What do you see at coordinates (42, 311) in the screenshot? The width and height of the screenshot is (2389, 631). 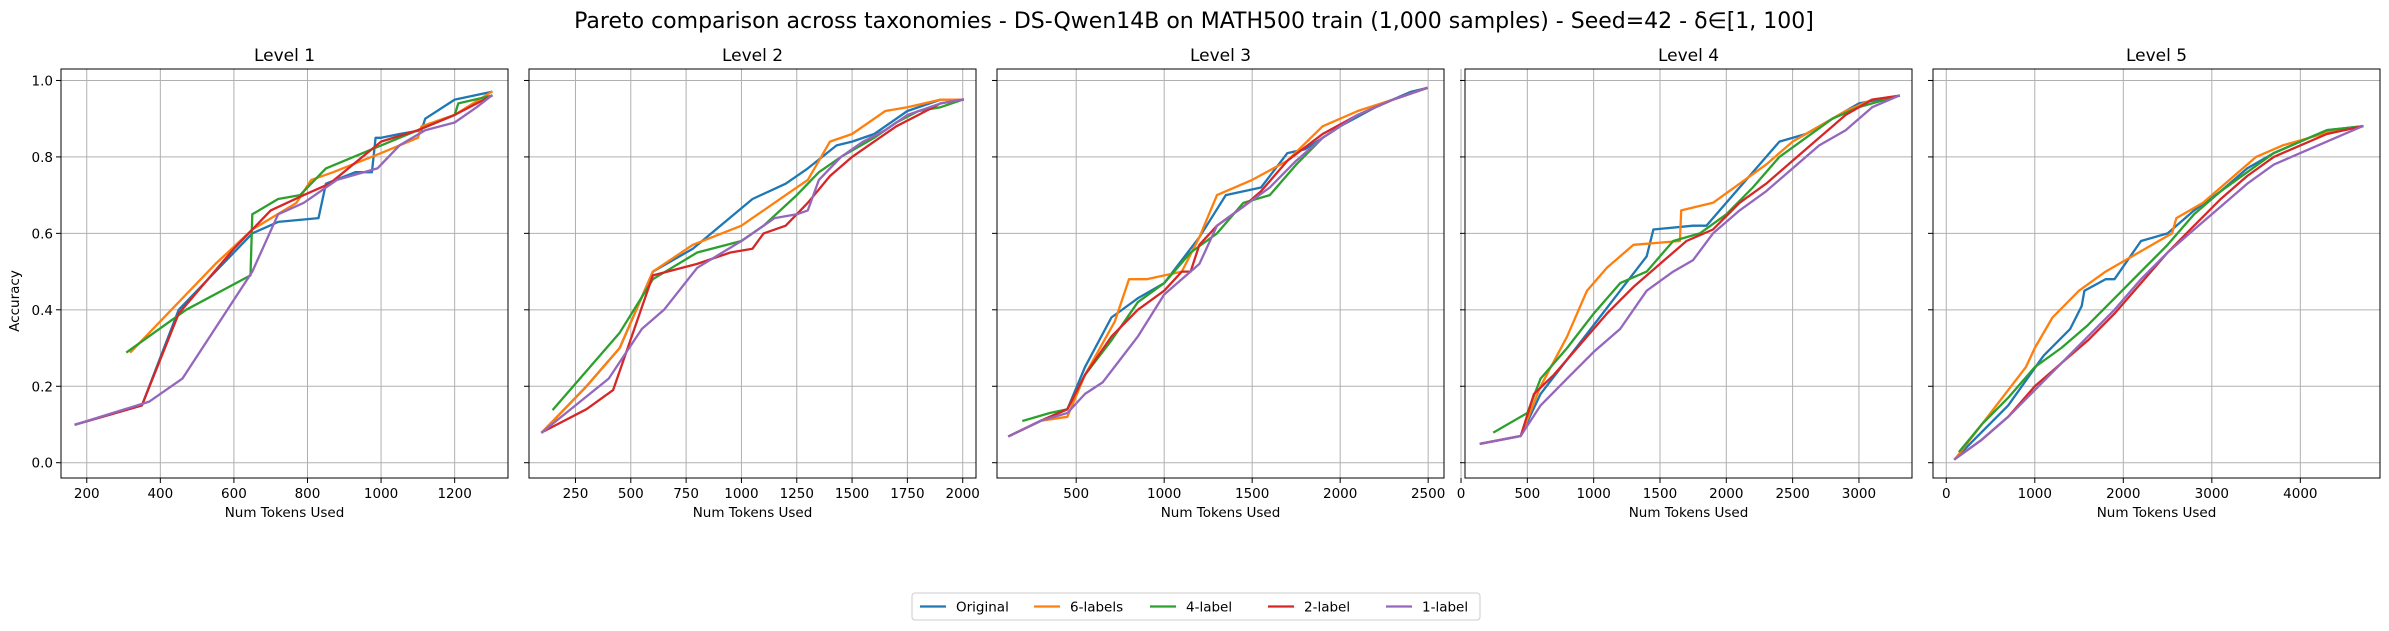 I see `y-tick-label: 0.4` at bounding box center [42, 311].